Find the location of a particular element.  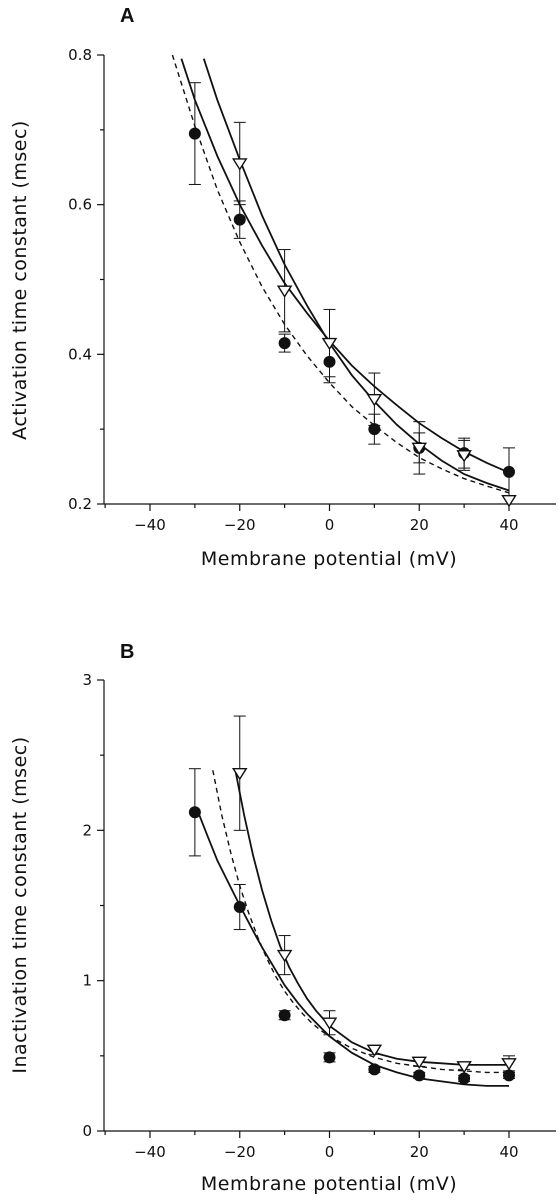

panel-a-ylabel: Activation time constant (msec) is located at coordinates (20, 280).